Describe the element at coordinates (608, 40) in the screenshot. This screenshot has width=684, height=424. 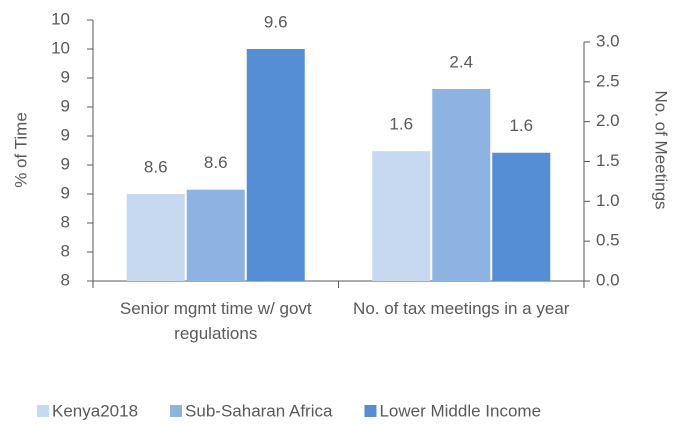
I see `y2-tick-label: 3.0` at that location.